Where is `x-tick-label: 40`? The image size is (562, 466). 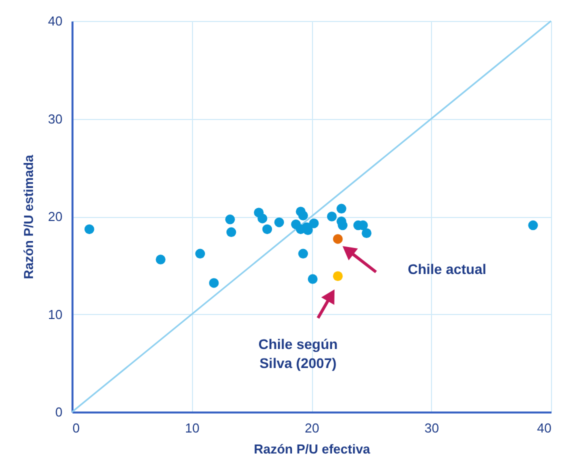
x-tick-label: 40 is located at coordinates (544, 428).